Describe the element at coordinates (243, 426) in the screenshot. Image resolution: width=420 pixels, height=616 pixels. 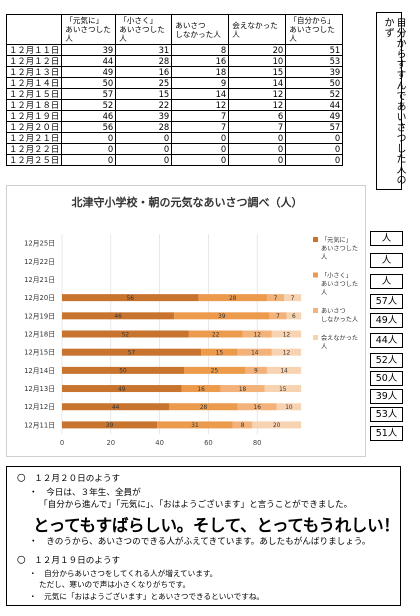
I see `data-label: 8` at that location.